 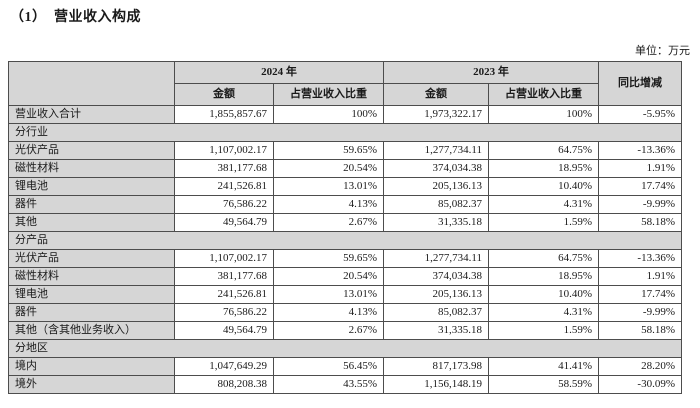 I want to click on ratio-2024-cell: 2.67%, so click(x=328, y=222).